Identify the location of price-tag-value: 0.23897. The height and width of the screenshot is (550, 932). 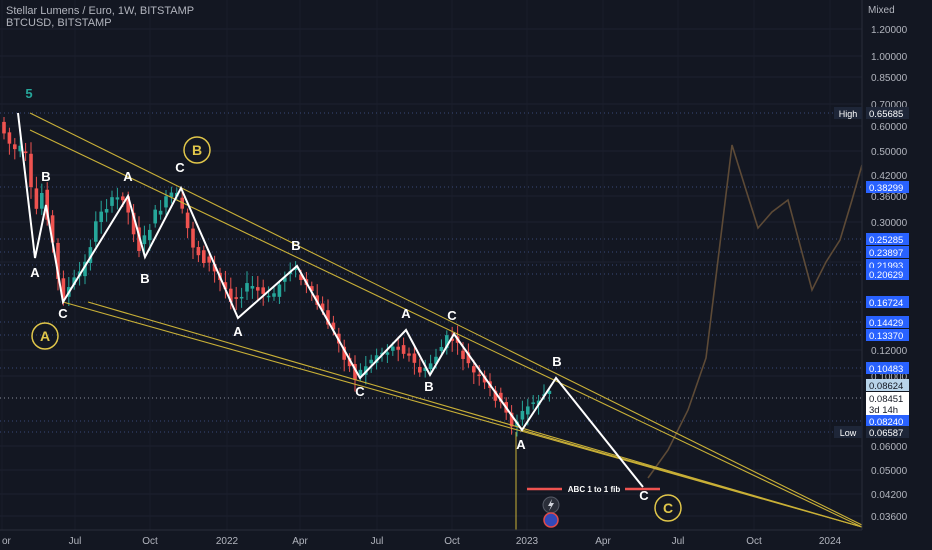
(886, 253).